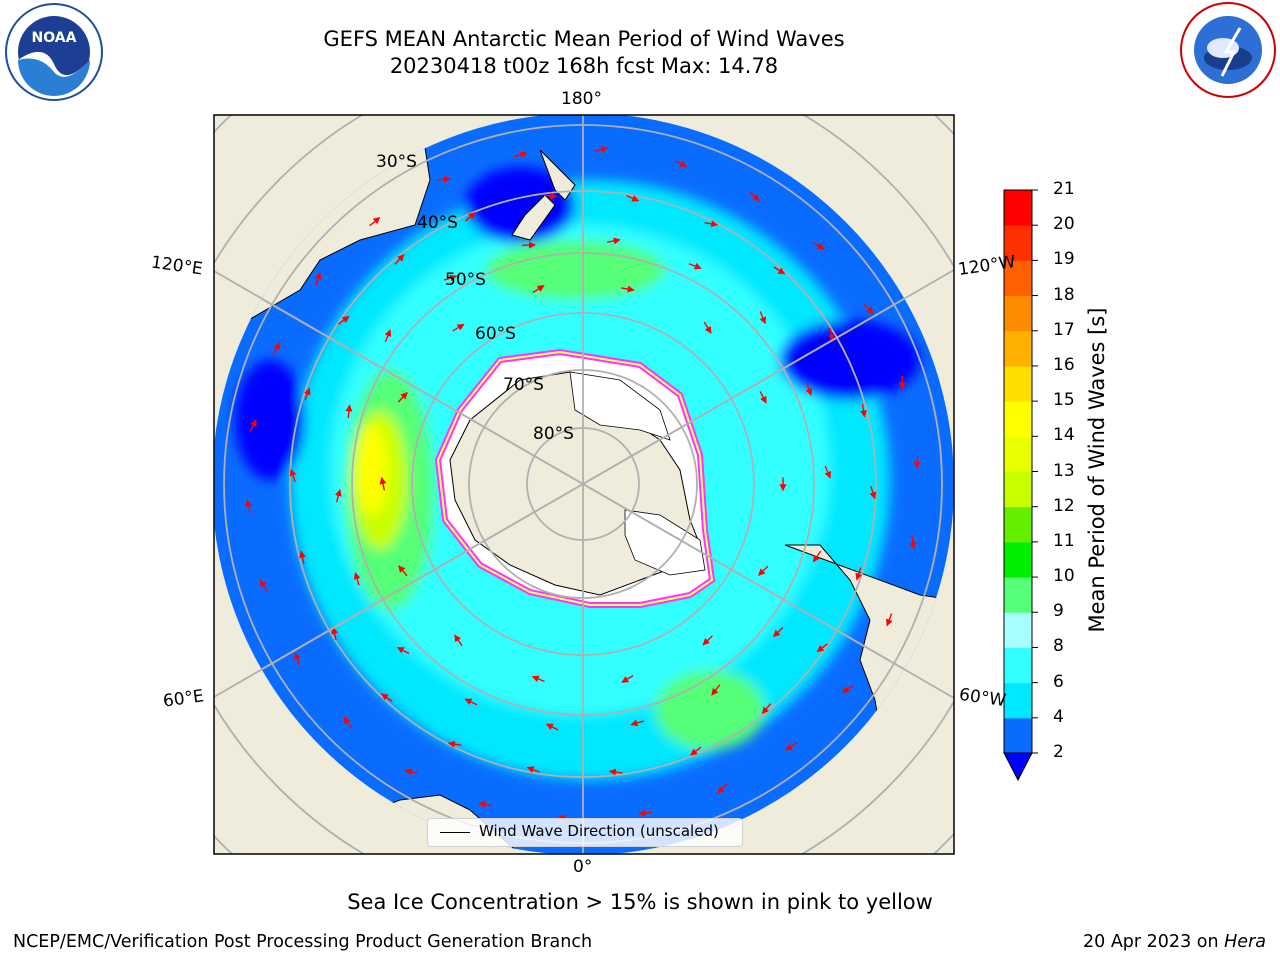 The height and width of the screenshot is (960, 1280). I want to click on colorbar-tick-label: 20, so click(1064, 224).